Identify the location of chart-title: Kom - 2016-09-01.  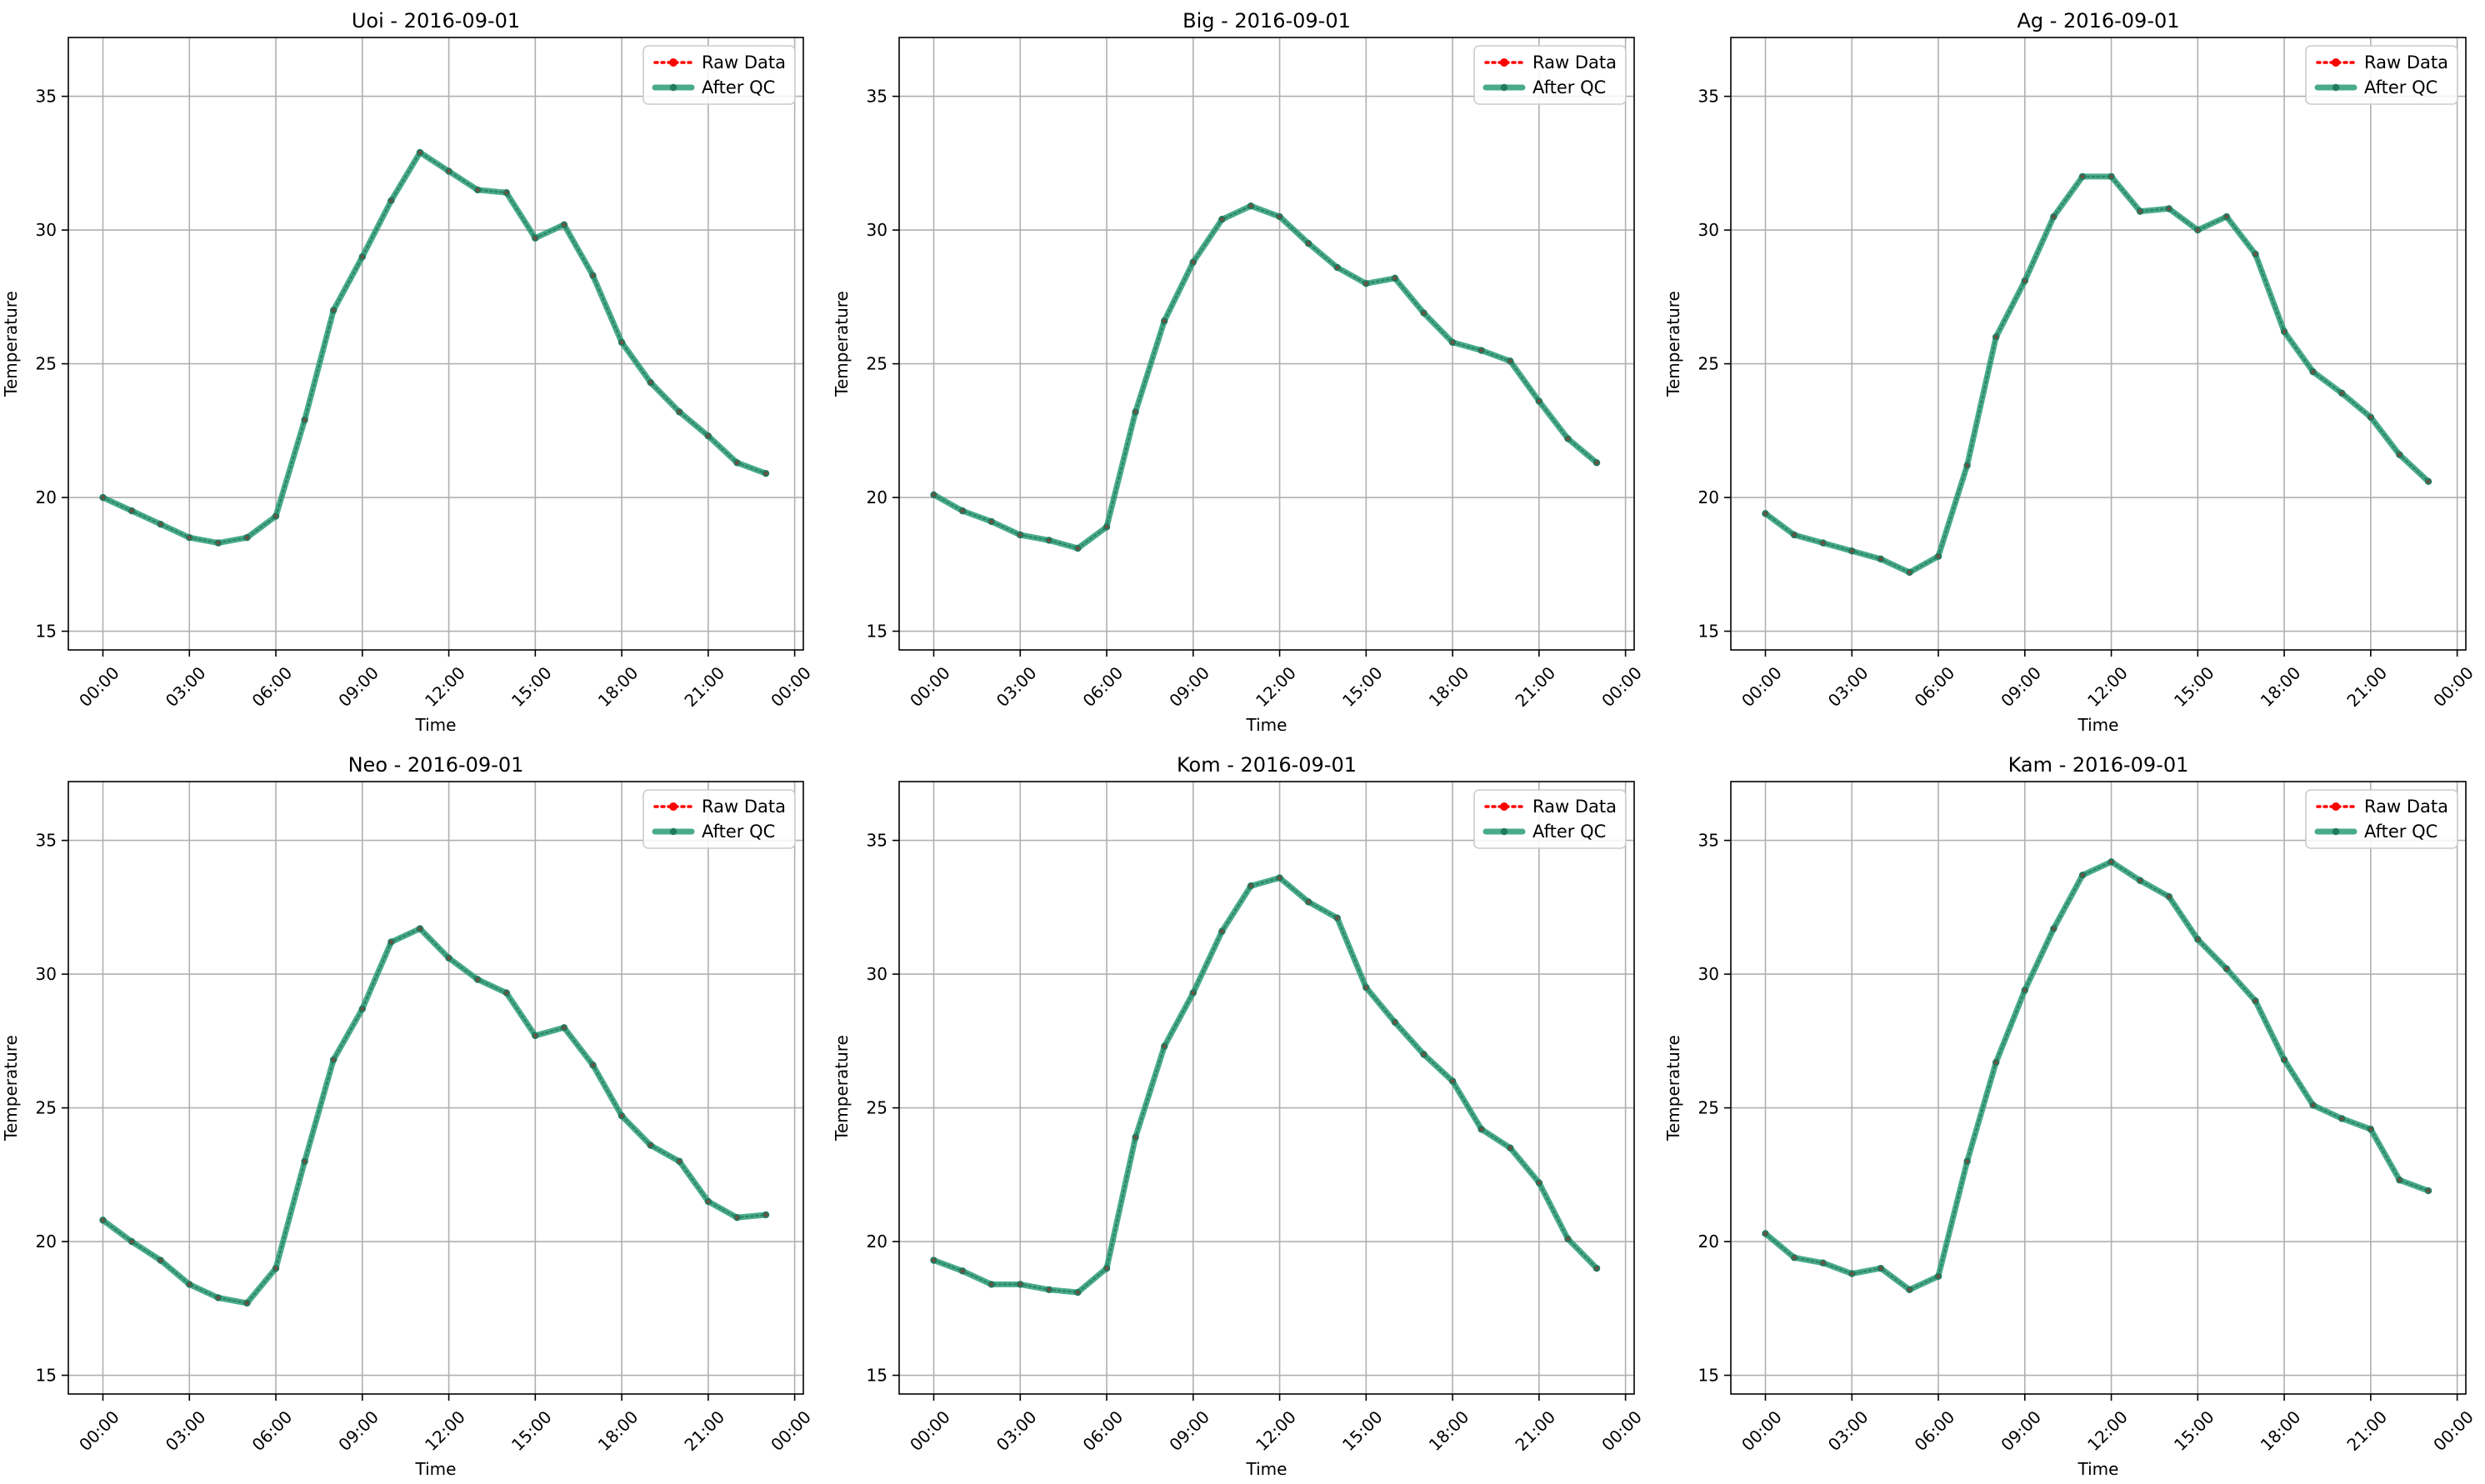
(1267, 765).